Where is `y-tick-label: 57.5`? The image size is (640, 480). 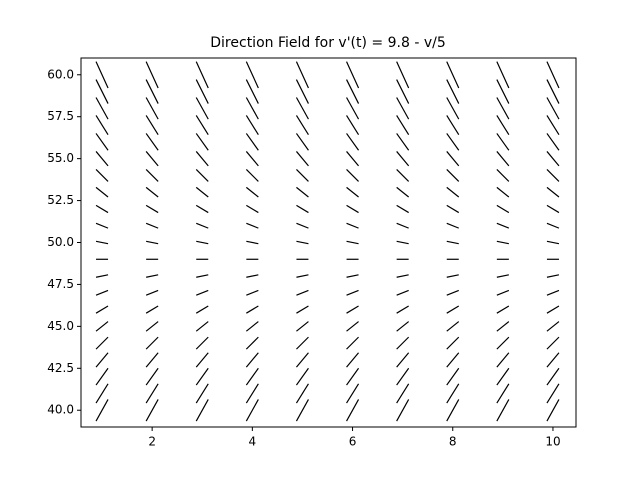
y-tick-label: 57.5 is located at coordinates (60, 116).